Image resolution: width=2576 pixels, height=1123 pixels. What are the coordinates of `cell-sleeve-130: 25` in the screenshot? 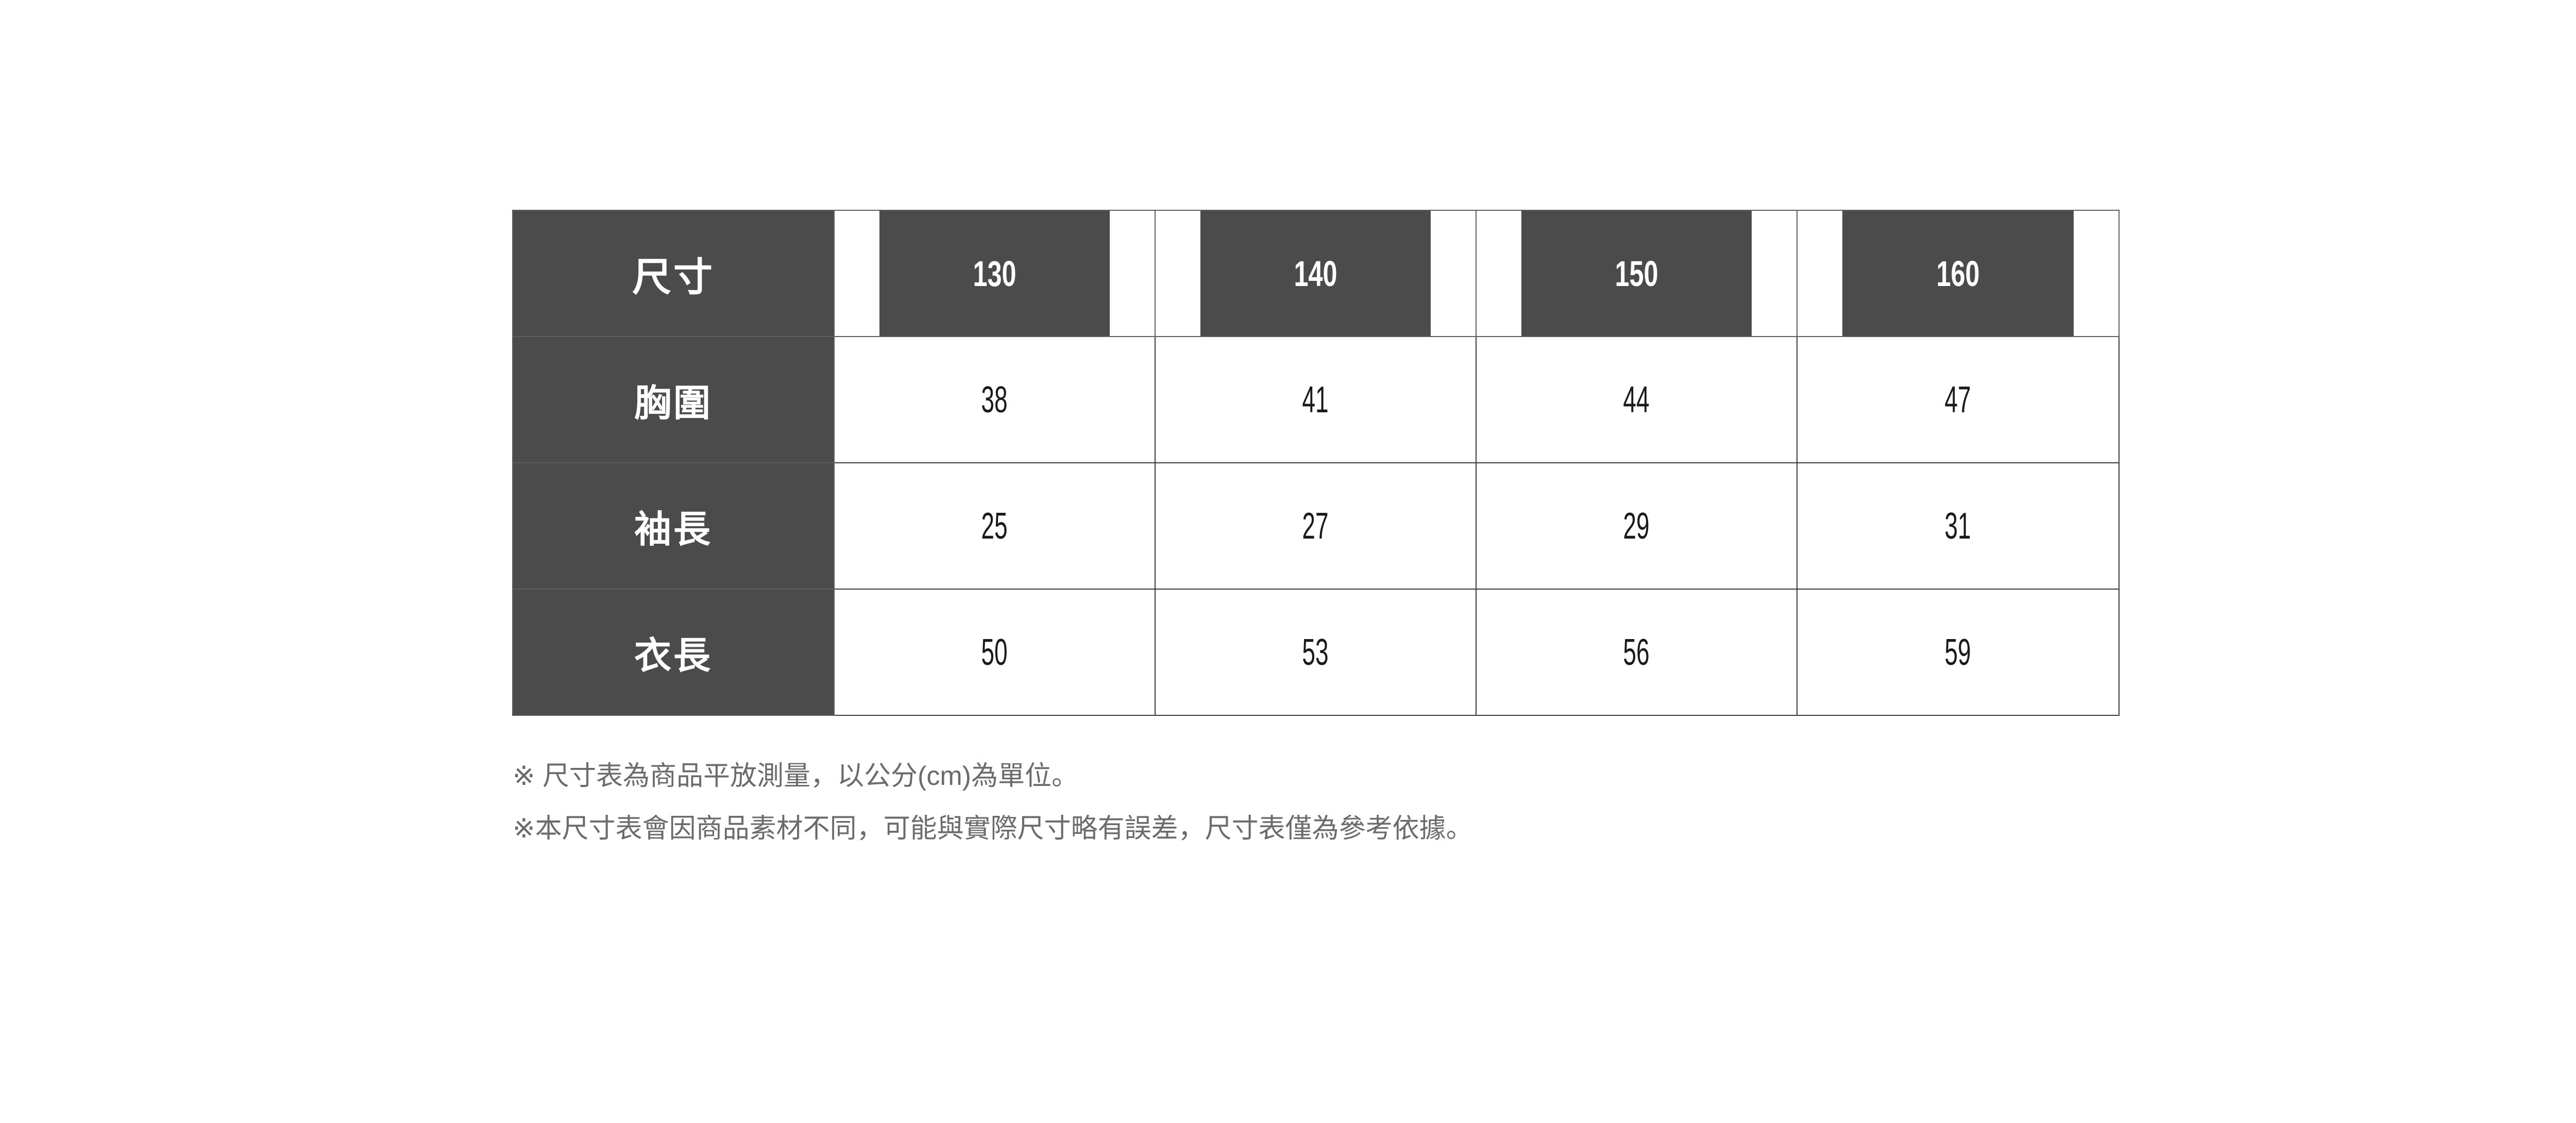 It's located at (995, 526).